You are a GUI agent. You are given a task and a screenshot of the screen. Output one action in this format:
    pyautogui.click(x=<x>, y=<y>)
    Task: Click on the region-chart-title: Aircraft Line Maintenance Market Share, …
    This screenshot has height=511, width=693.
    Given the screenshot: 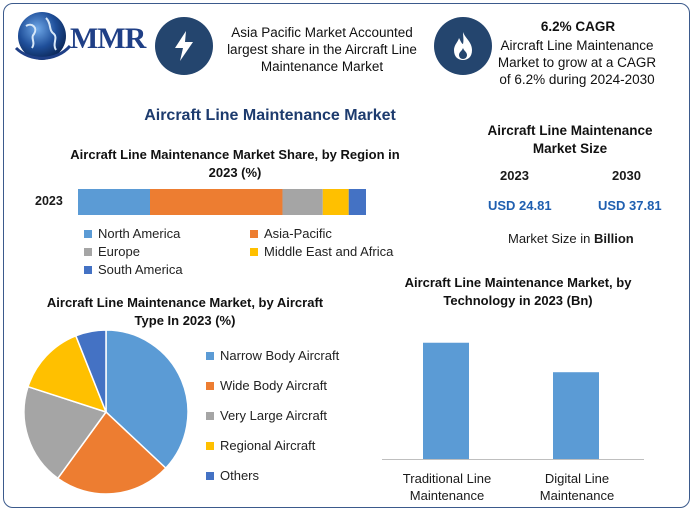 What is the action you would take?
    pyautogui.click(x=235, y=163)
    